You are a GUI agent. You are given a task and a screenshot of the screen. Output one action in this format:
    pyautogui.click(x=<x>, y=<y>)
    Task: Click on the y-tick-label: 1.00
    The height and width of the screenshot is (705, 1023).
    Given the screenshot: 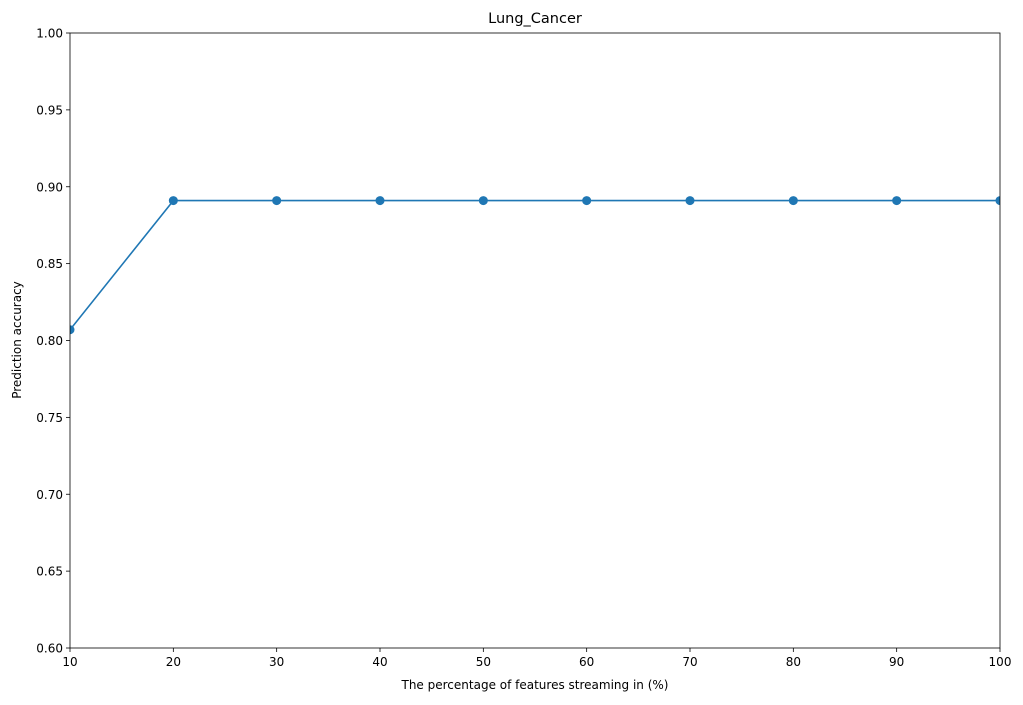 What is the action you would take?
    pyautogui.click(x=49, y=34)
    